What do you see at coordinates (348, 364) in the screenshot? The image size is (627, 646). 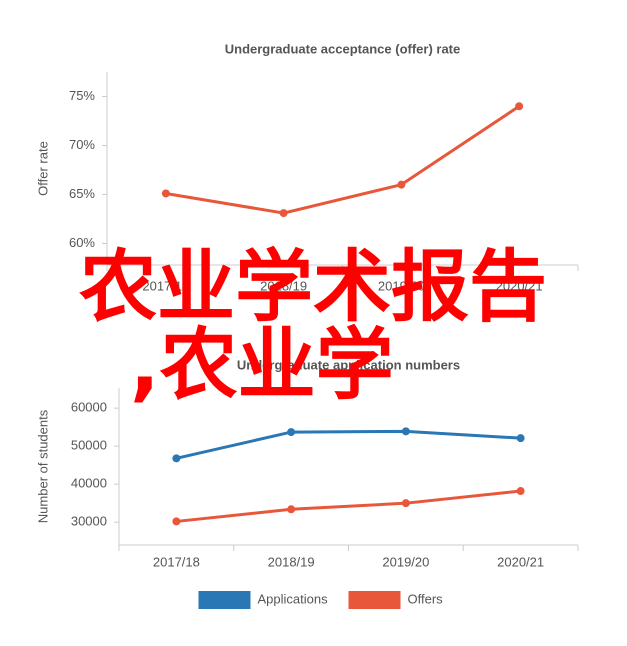 I see `chart-title: Undergraduate application numbers` at bounding box center [348, 364].